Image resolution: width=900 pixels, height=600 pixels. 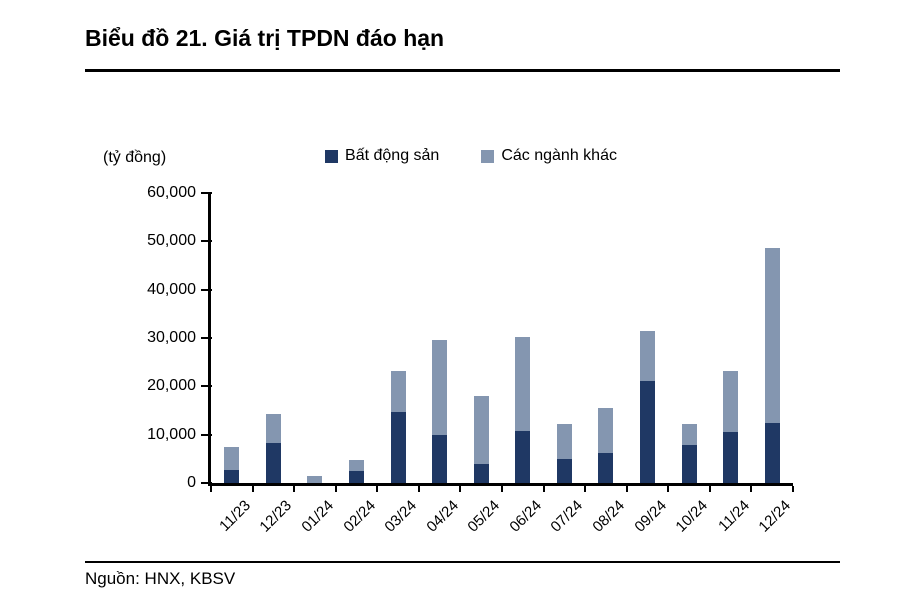 What do you see at coordinates (567, 516) in the screenshot?
I see `x-axis-tick-label: 07/24` at bounding box center [567, 516].